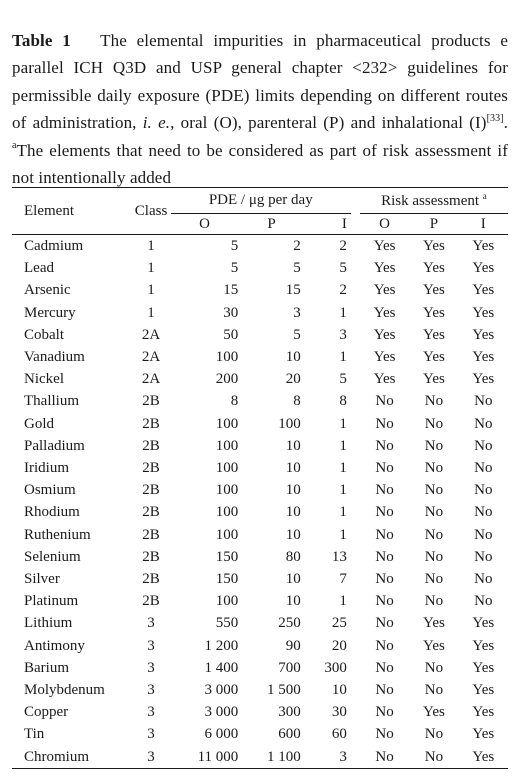  I want to click on cell-pde-p: 5, so click(297, 268).